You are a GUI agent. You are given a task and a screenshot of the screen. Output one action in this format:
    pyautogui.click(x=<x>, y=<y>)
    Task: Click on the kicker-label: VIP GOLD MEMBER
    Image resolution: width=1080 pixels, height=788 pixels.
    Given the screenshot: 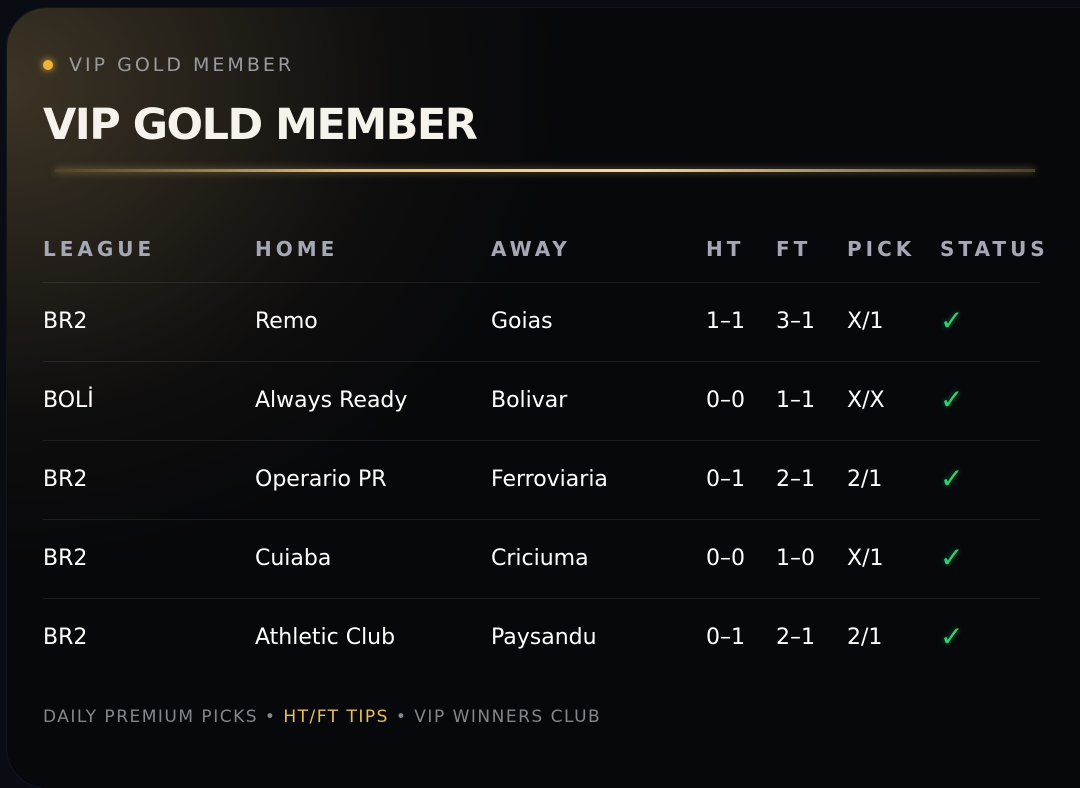 What is the action you would take?
    pyautogui.click(x=182, y=65)
    